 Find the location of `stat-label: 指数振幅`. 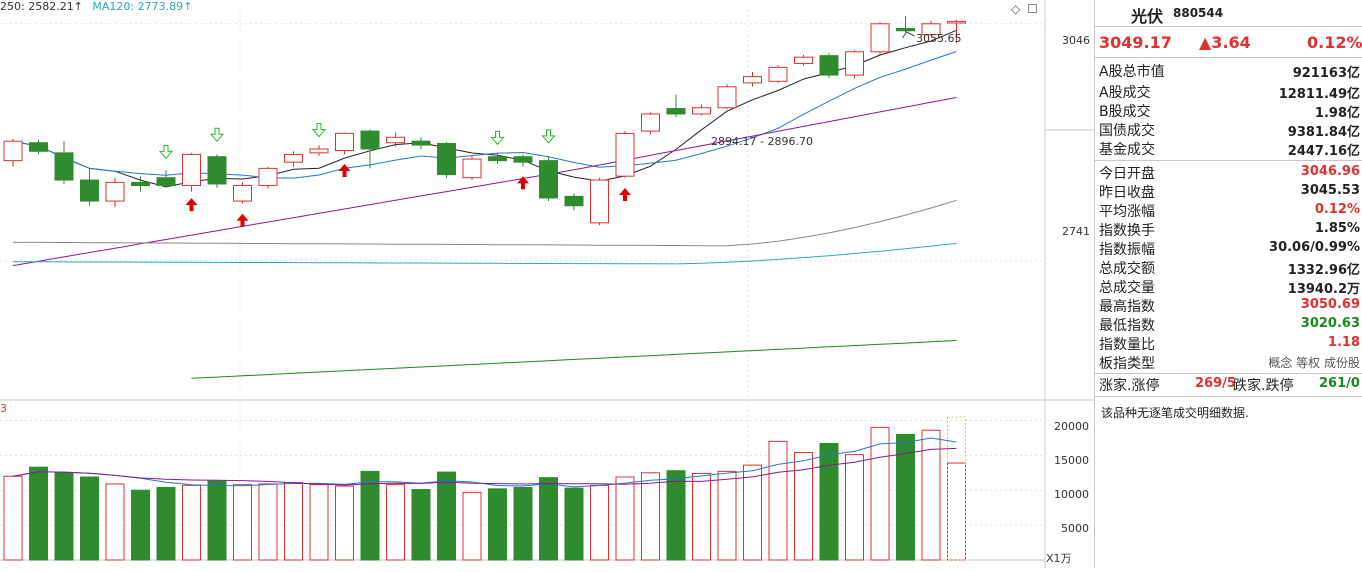

stat-label: 指数振幅 is located at coordinates (1127, 250).